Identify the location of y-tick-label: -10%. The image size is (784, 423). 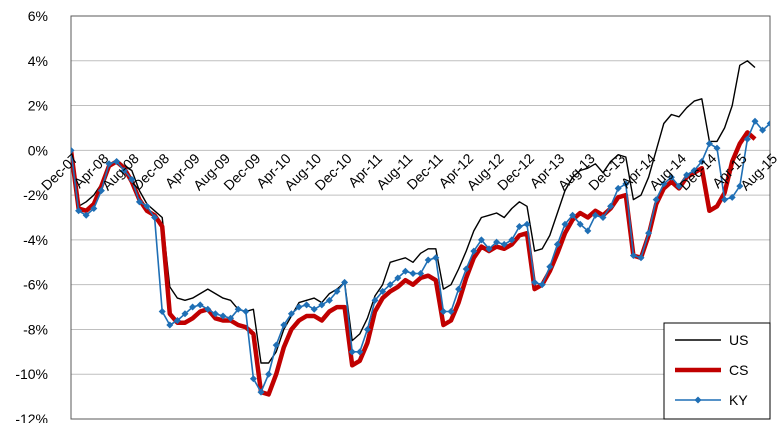
(31, 374).